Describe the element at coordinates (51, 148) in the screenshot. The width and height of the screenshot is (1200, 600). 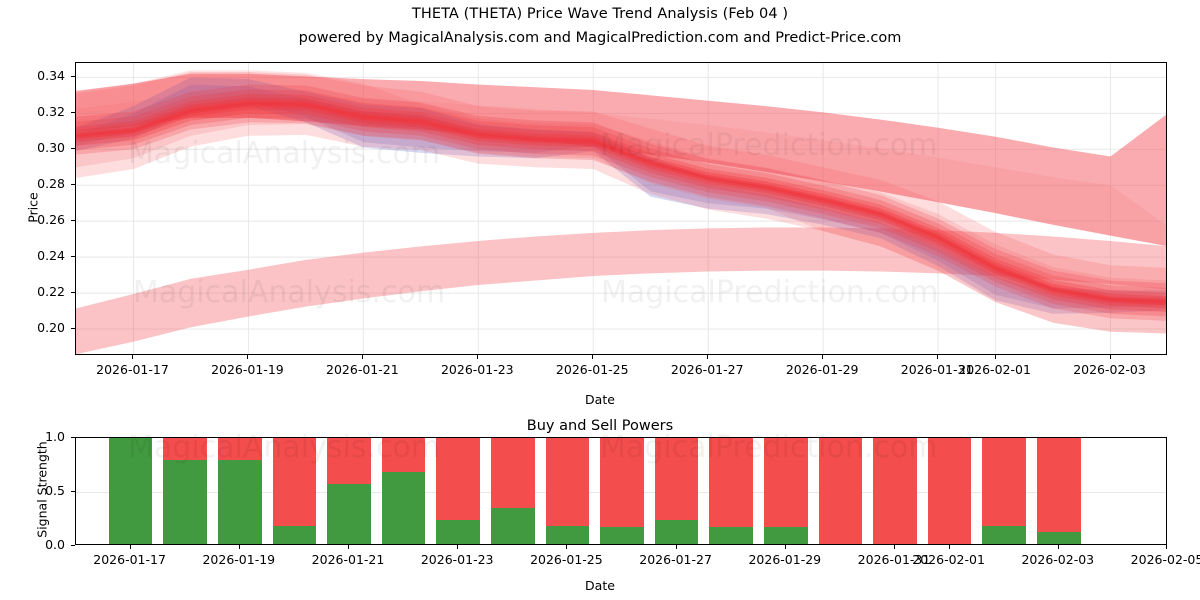
I see `price-y-tick-label: 0.30` at that location.